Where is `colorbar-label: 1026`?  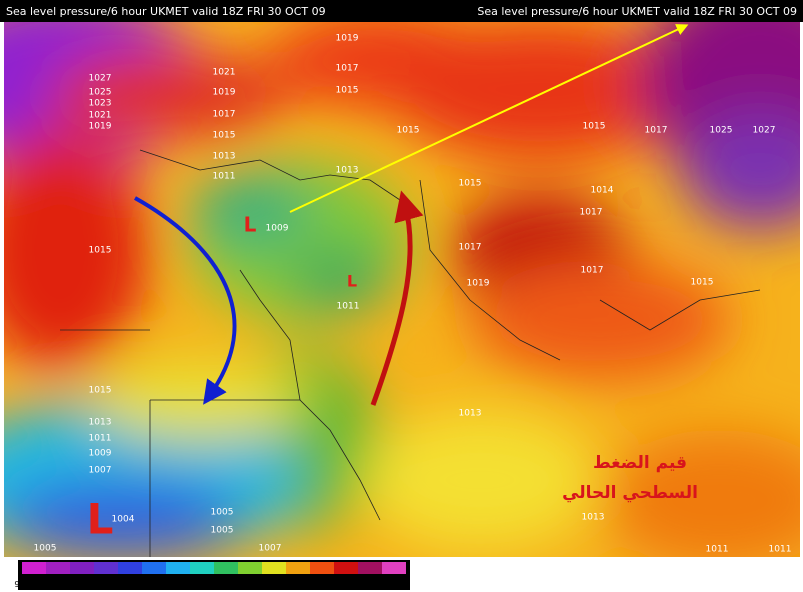 colorbar-label: 1026 is located at coordinates (286, 584).